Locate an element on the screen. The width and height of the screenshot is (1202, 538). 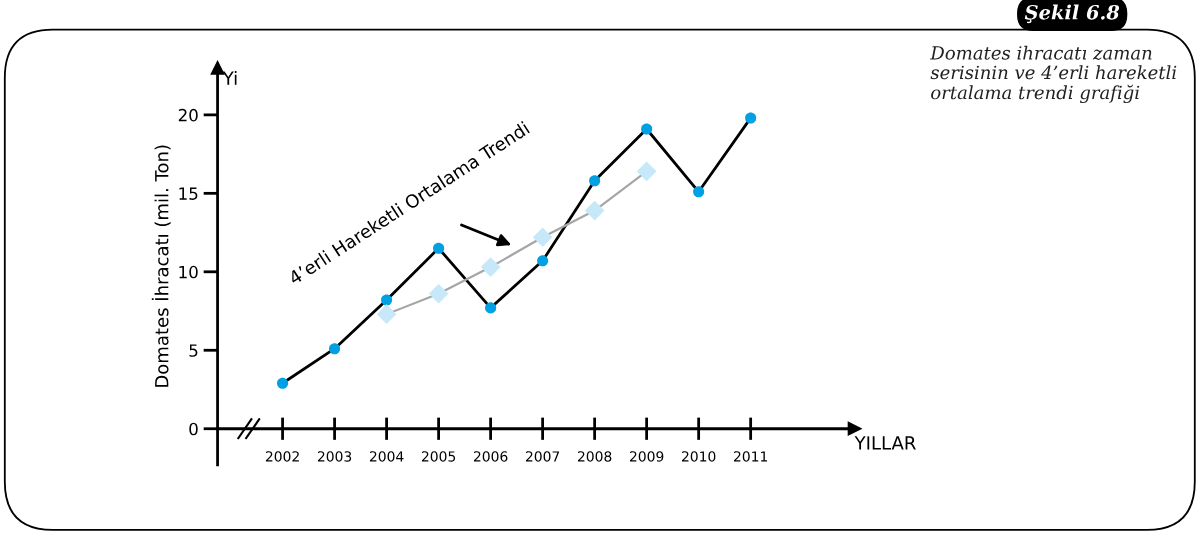
x-tick-label: 2004 is located at coordinates (386, 456).